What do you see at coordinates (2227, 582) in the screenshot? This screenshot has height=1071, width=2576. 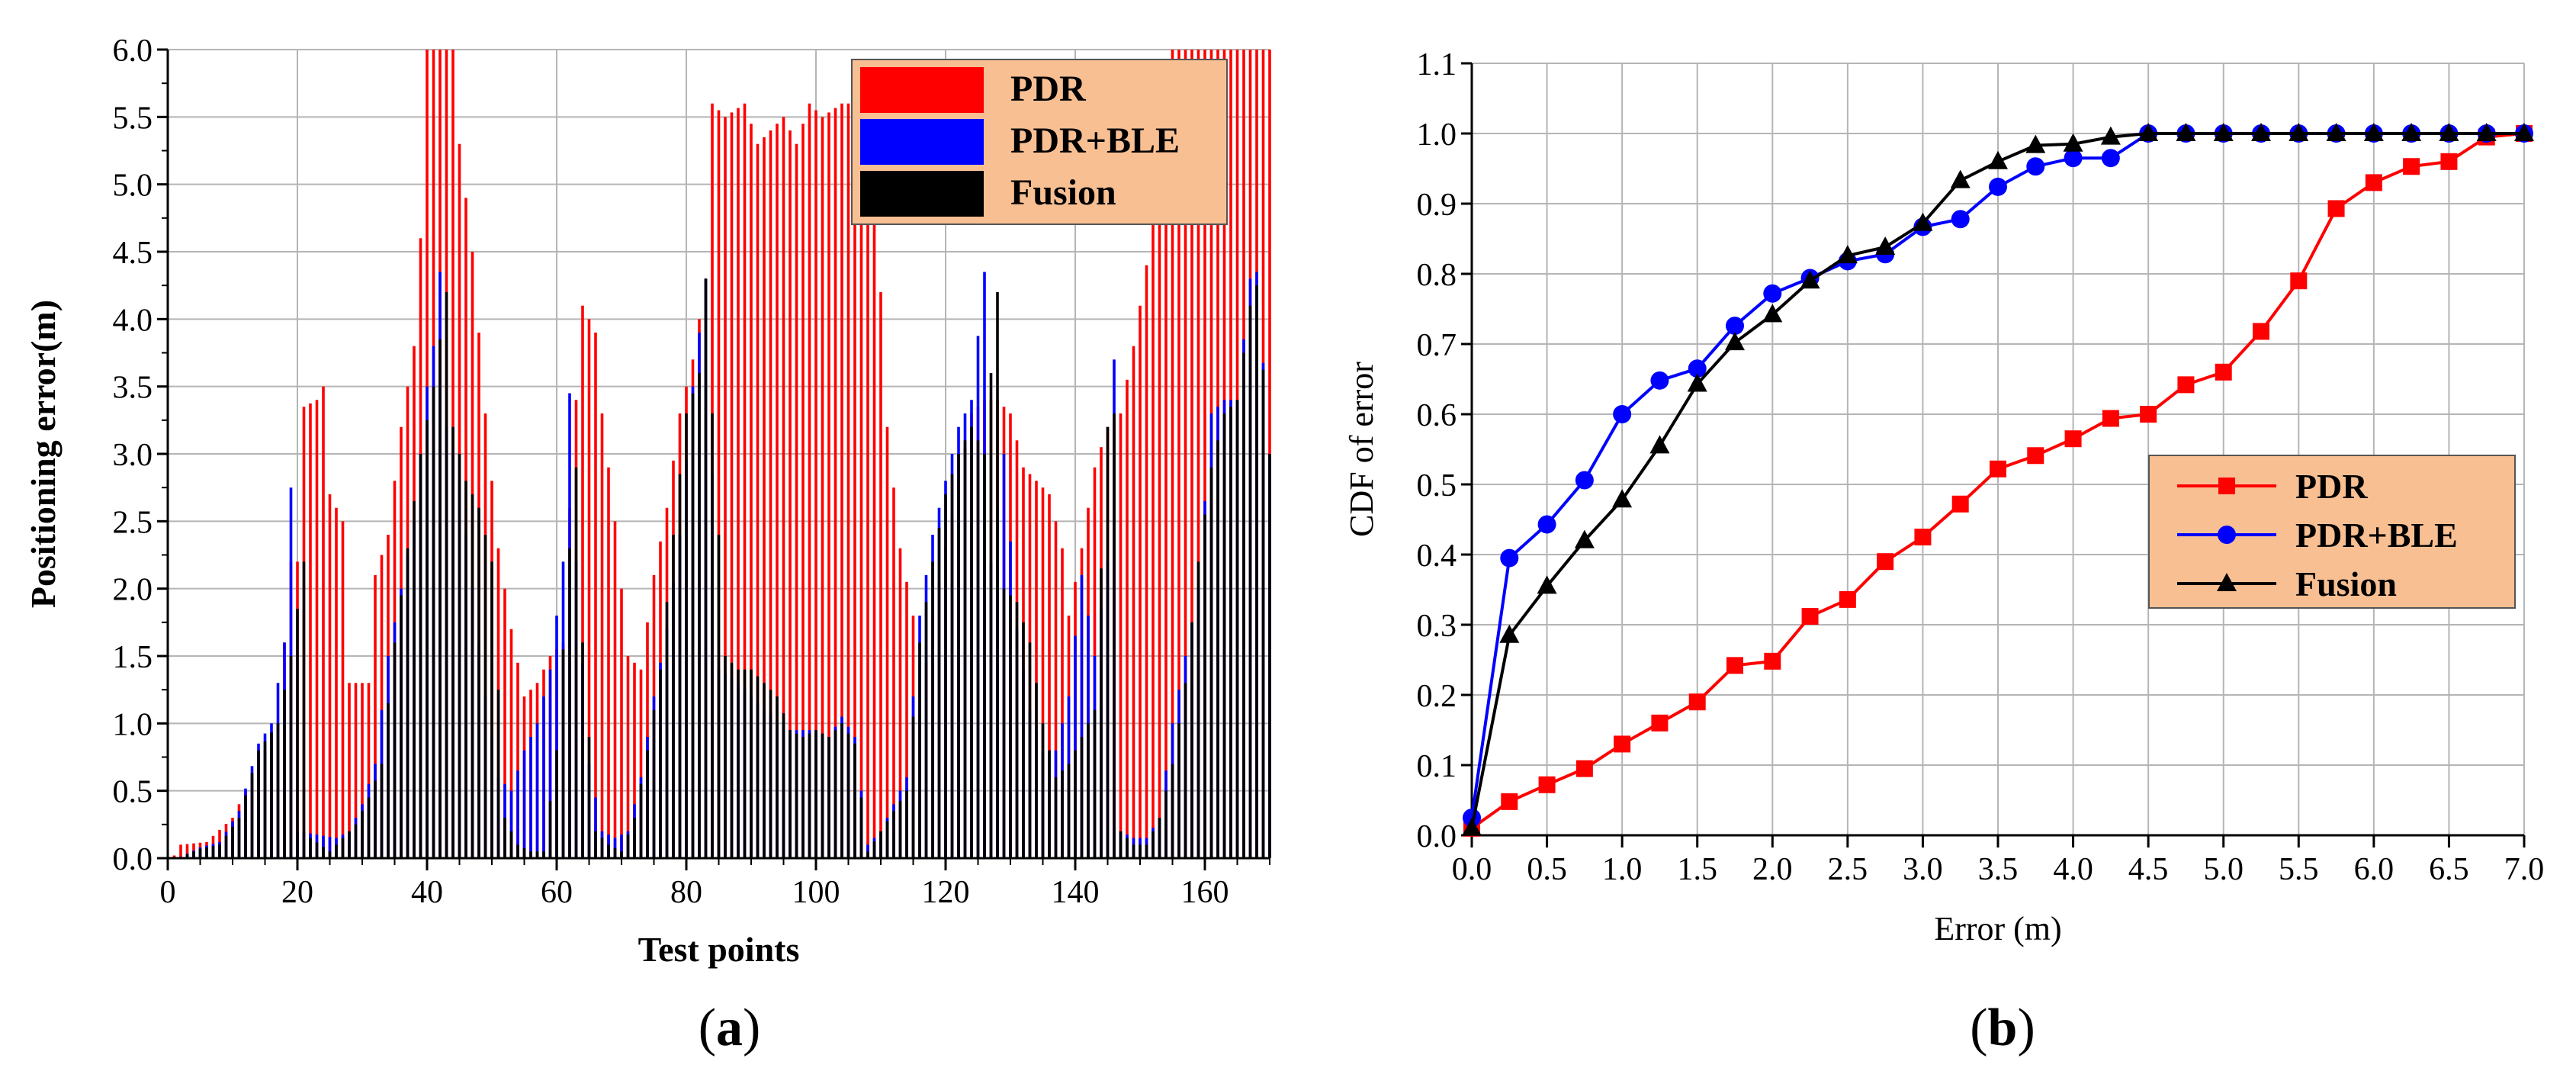 I see `legend-marker` at bounding box center [2227, 582].